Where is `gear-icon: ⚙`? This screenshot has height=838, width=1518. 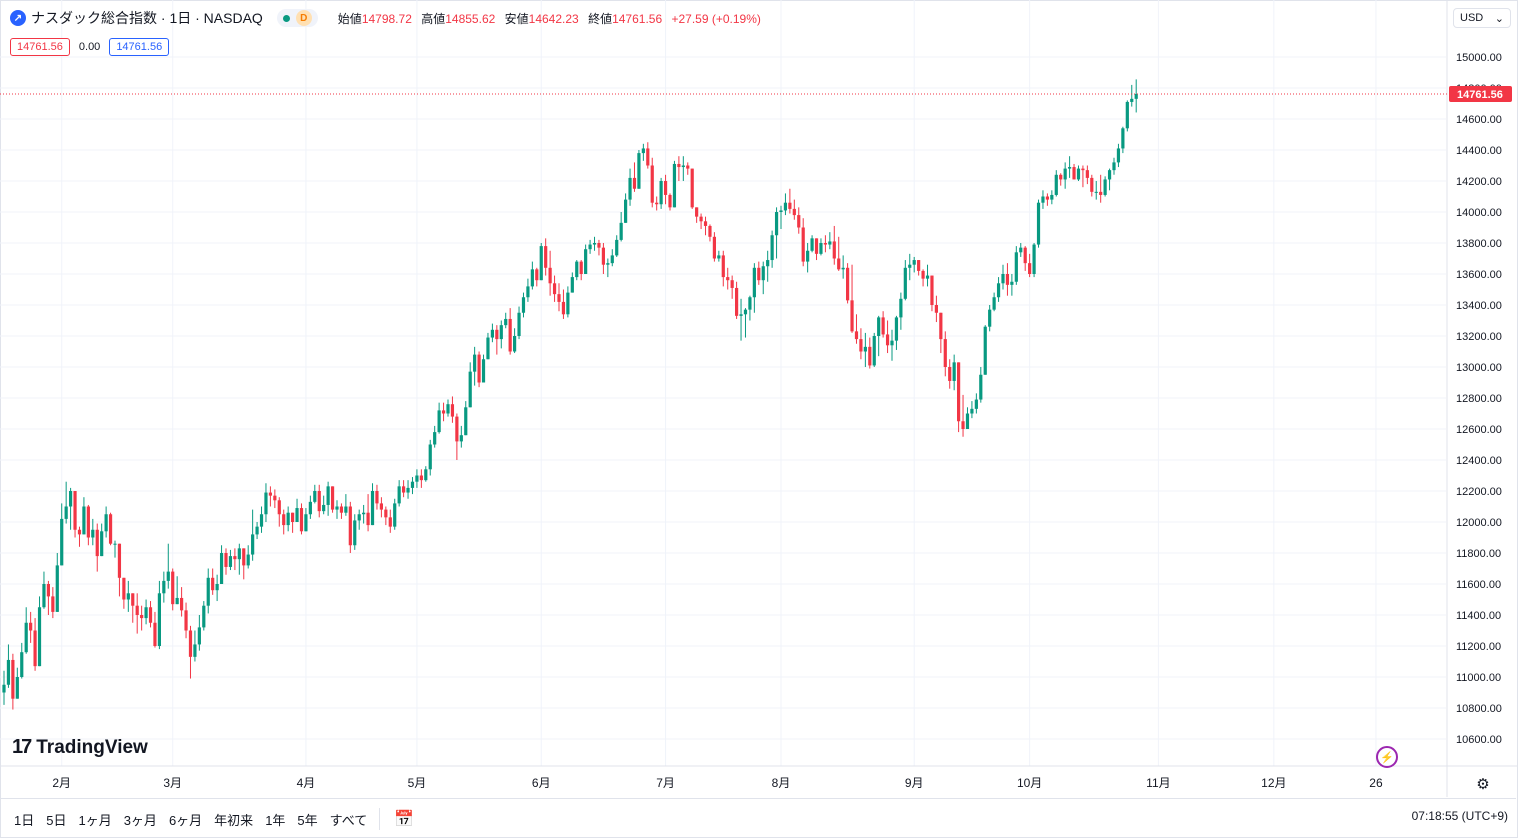
gear-icon: ⚙ is located at coordinates (1483, 784).